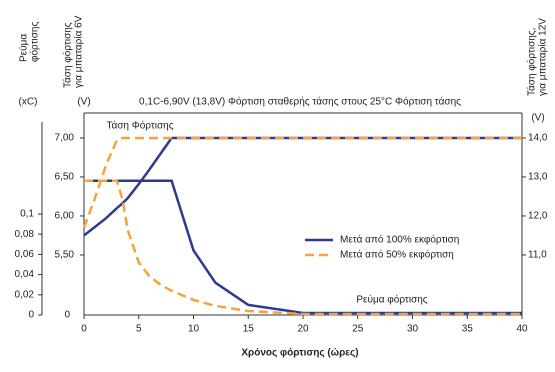 Image resolution: width=555 pixels, height=372 pixels. What do you see at coordinates (65, 138) in the screenshot?
I see `y-tick-label: 7,00` at bounding box center [65, 138].